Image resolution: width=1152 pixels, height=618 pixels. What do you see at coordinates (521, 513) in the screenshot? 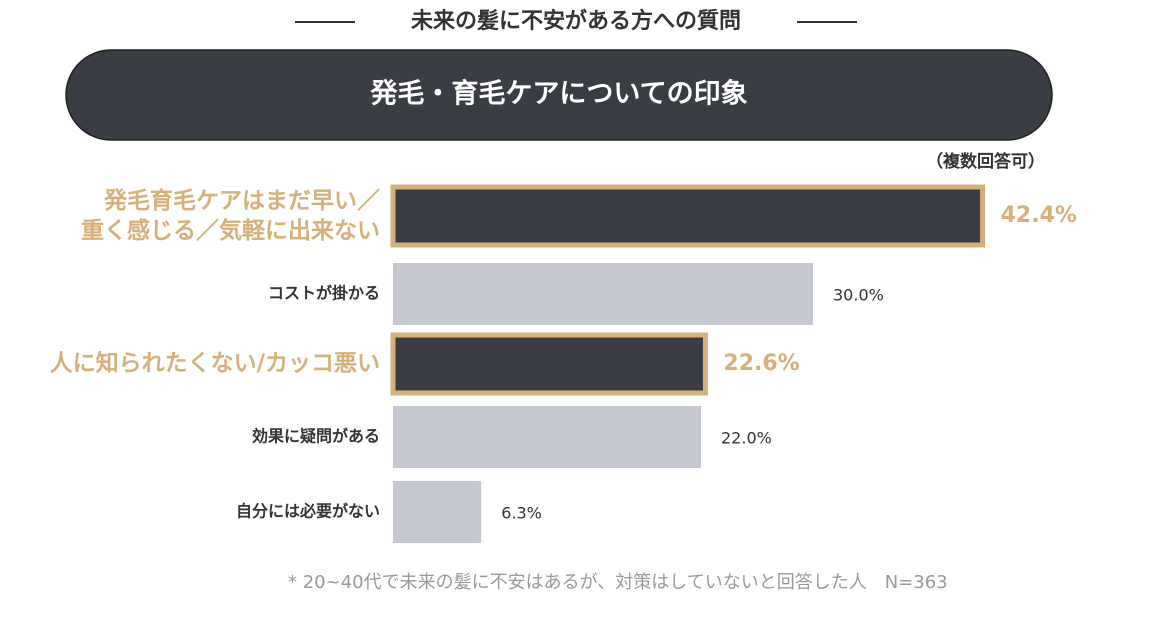
I see `value-label: 6.3%` at bounding box center [521, 513].